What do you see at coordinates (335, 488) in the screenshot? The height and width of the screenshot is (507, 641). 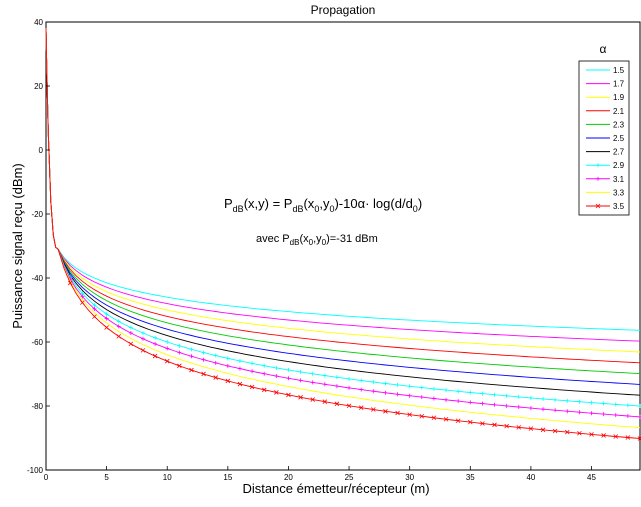 I see `x-axis-label: Distance émetteur/récepteur (m)` at bounding box center [335, 488].